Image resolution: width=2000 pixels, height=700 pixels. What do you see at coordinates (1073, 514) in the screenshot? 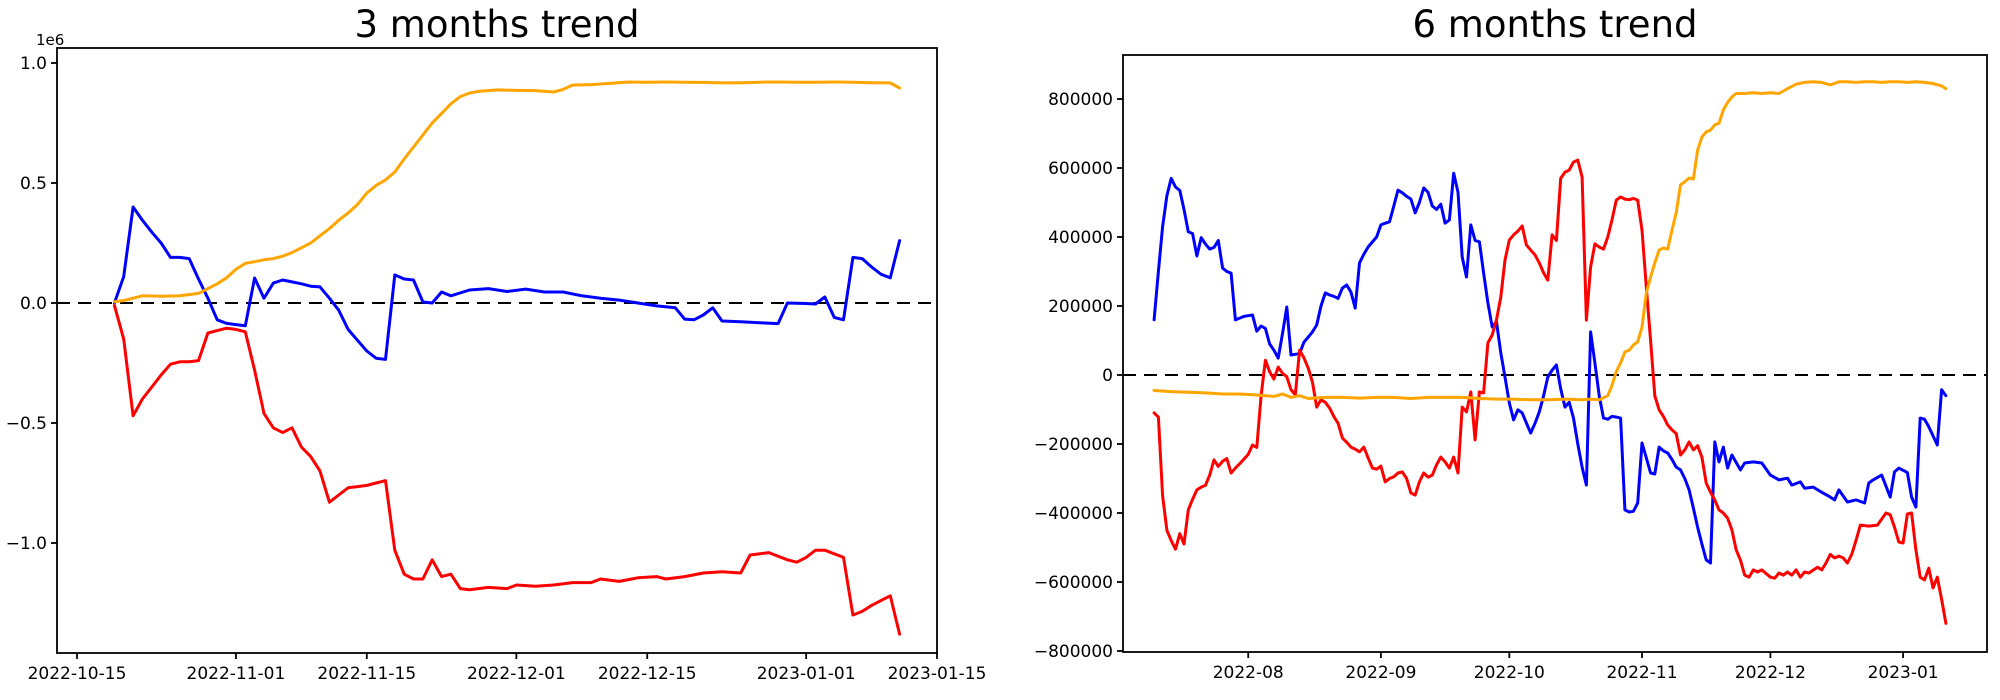
I see `y-tick-label: −400000` at bounding box center [1073, 514].